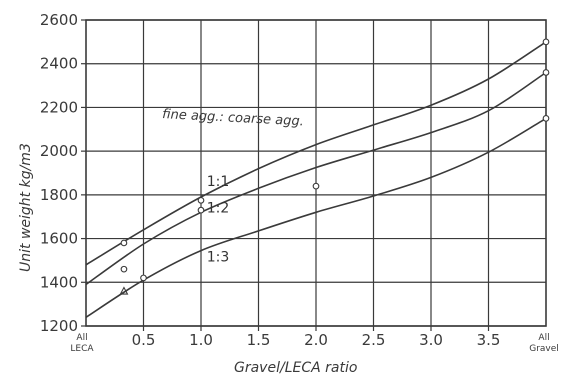  I want to click on x-tick-label: 2.0, so click(316, 340).